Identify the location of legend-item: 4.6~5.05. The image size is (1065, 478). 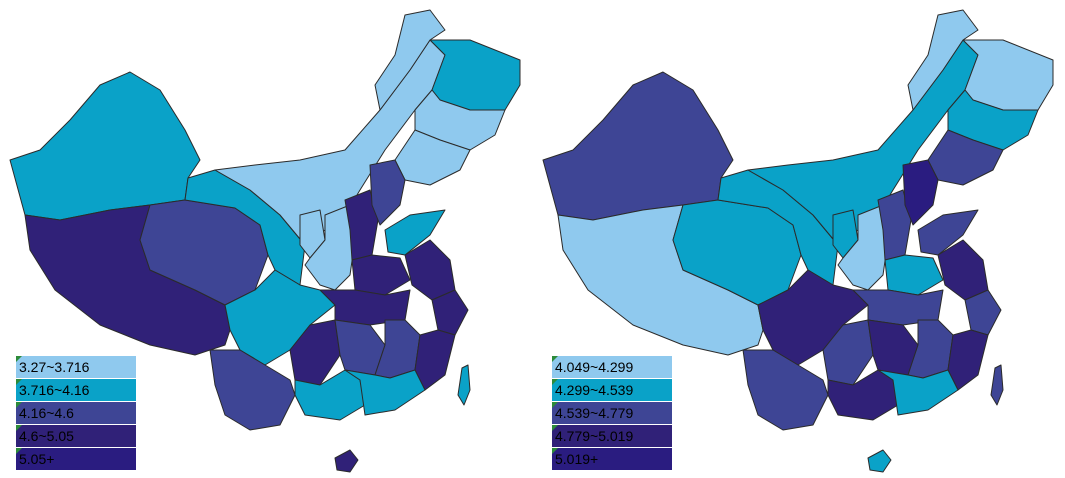
(80, 436).